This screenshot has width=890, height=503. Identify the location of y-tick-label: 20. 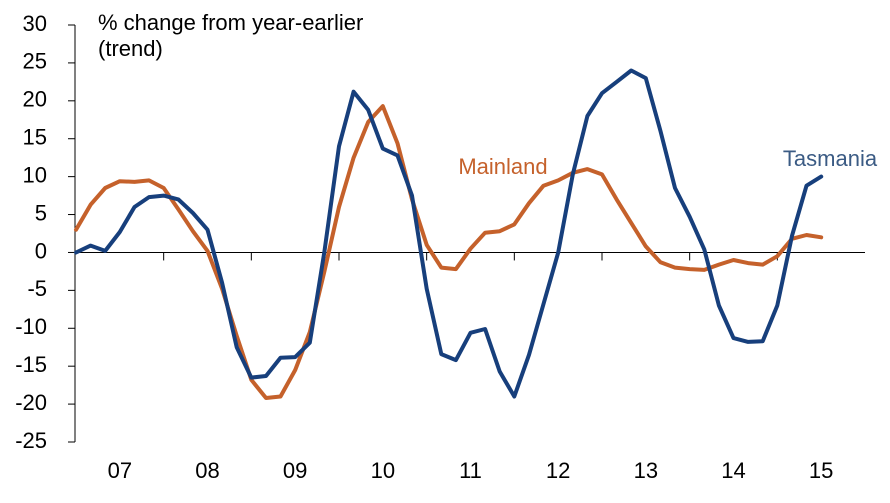
(35, 99).